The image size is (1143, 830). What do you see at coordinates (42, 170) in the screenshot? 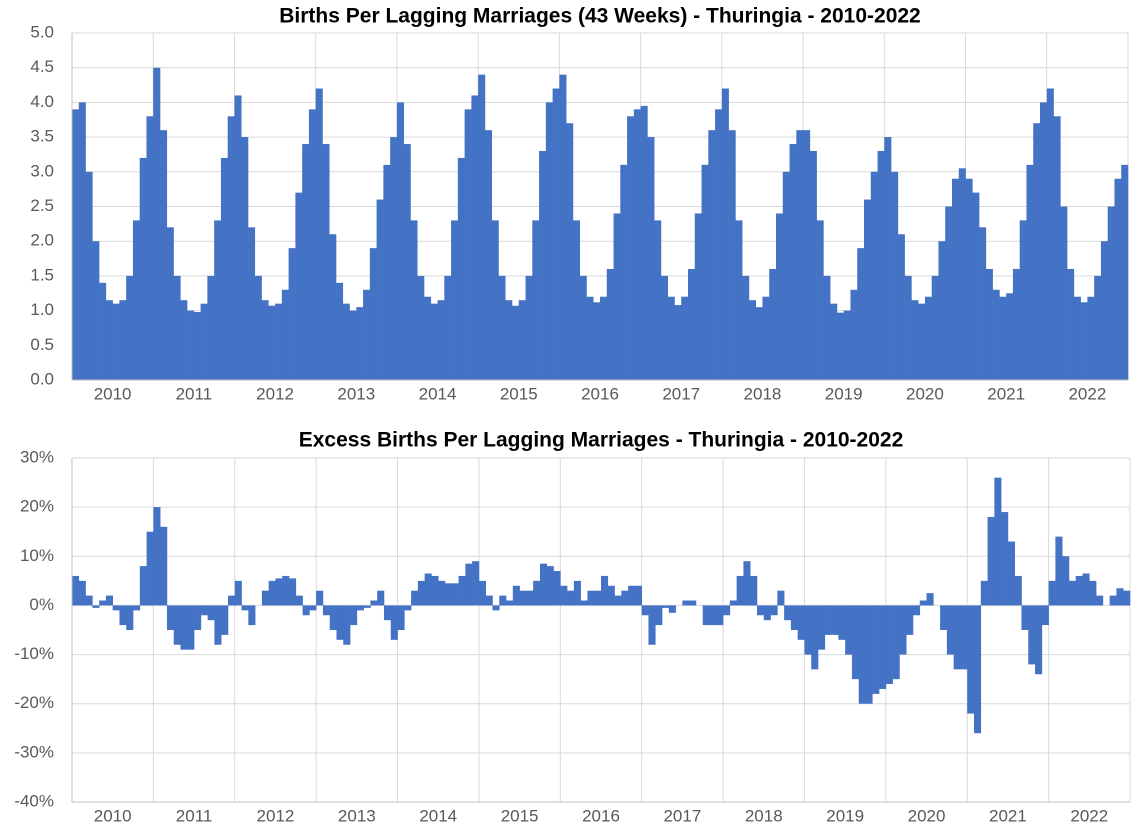
I see `y-tick-label: 3.0` at bounding box center [42, 170].